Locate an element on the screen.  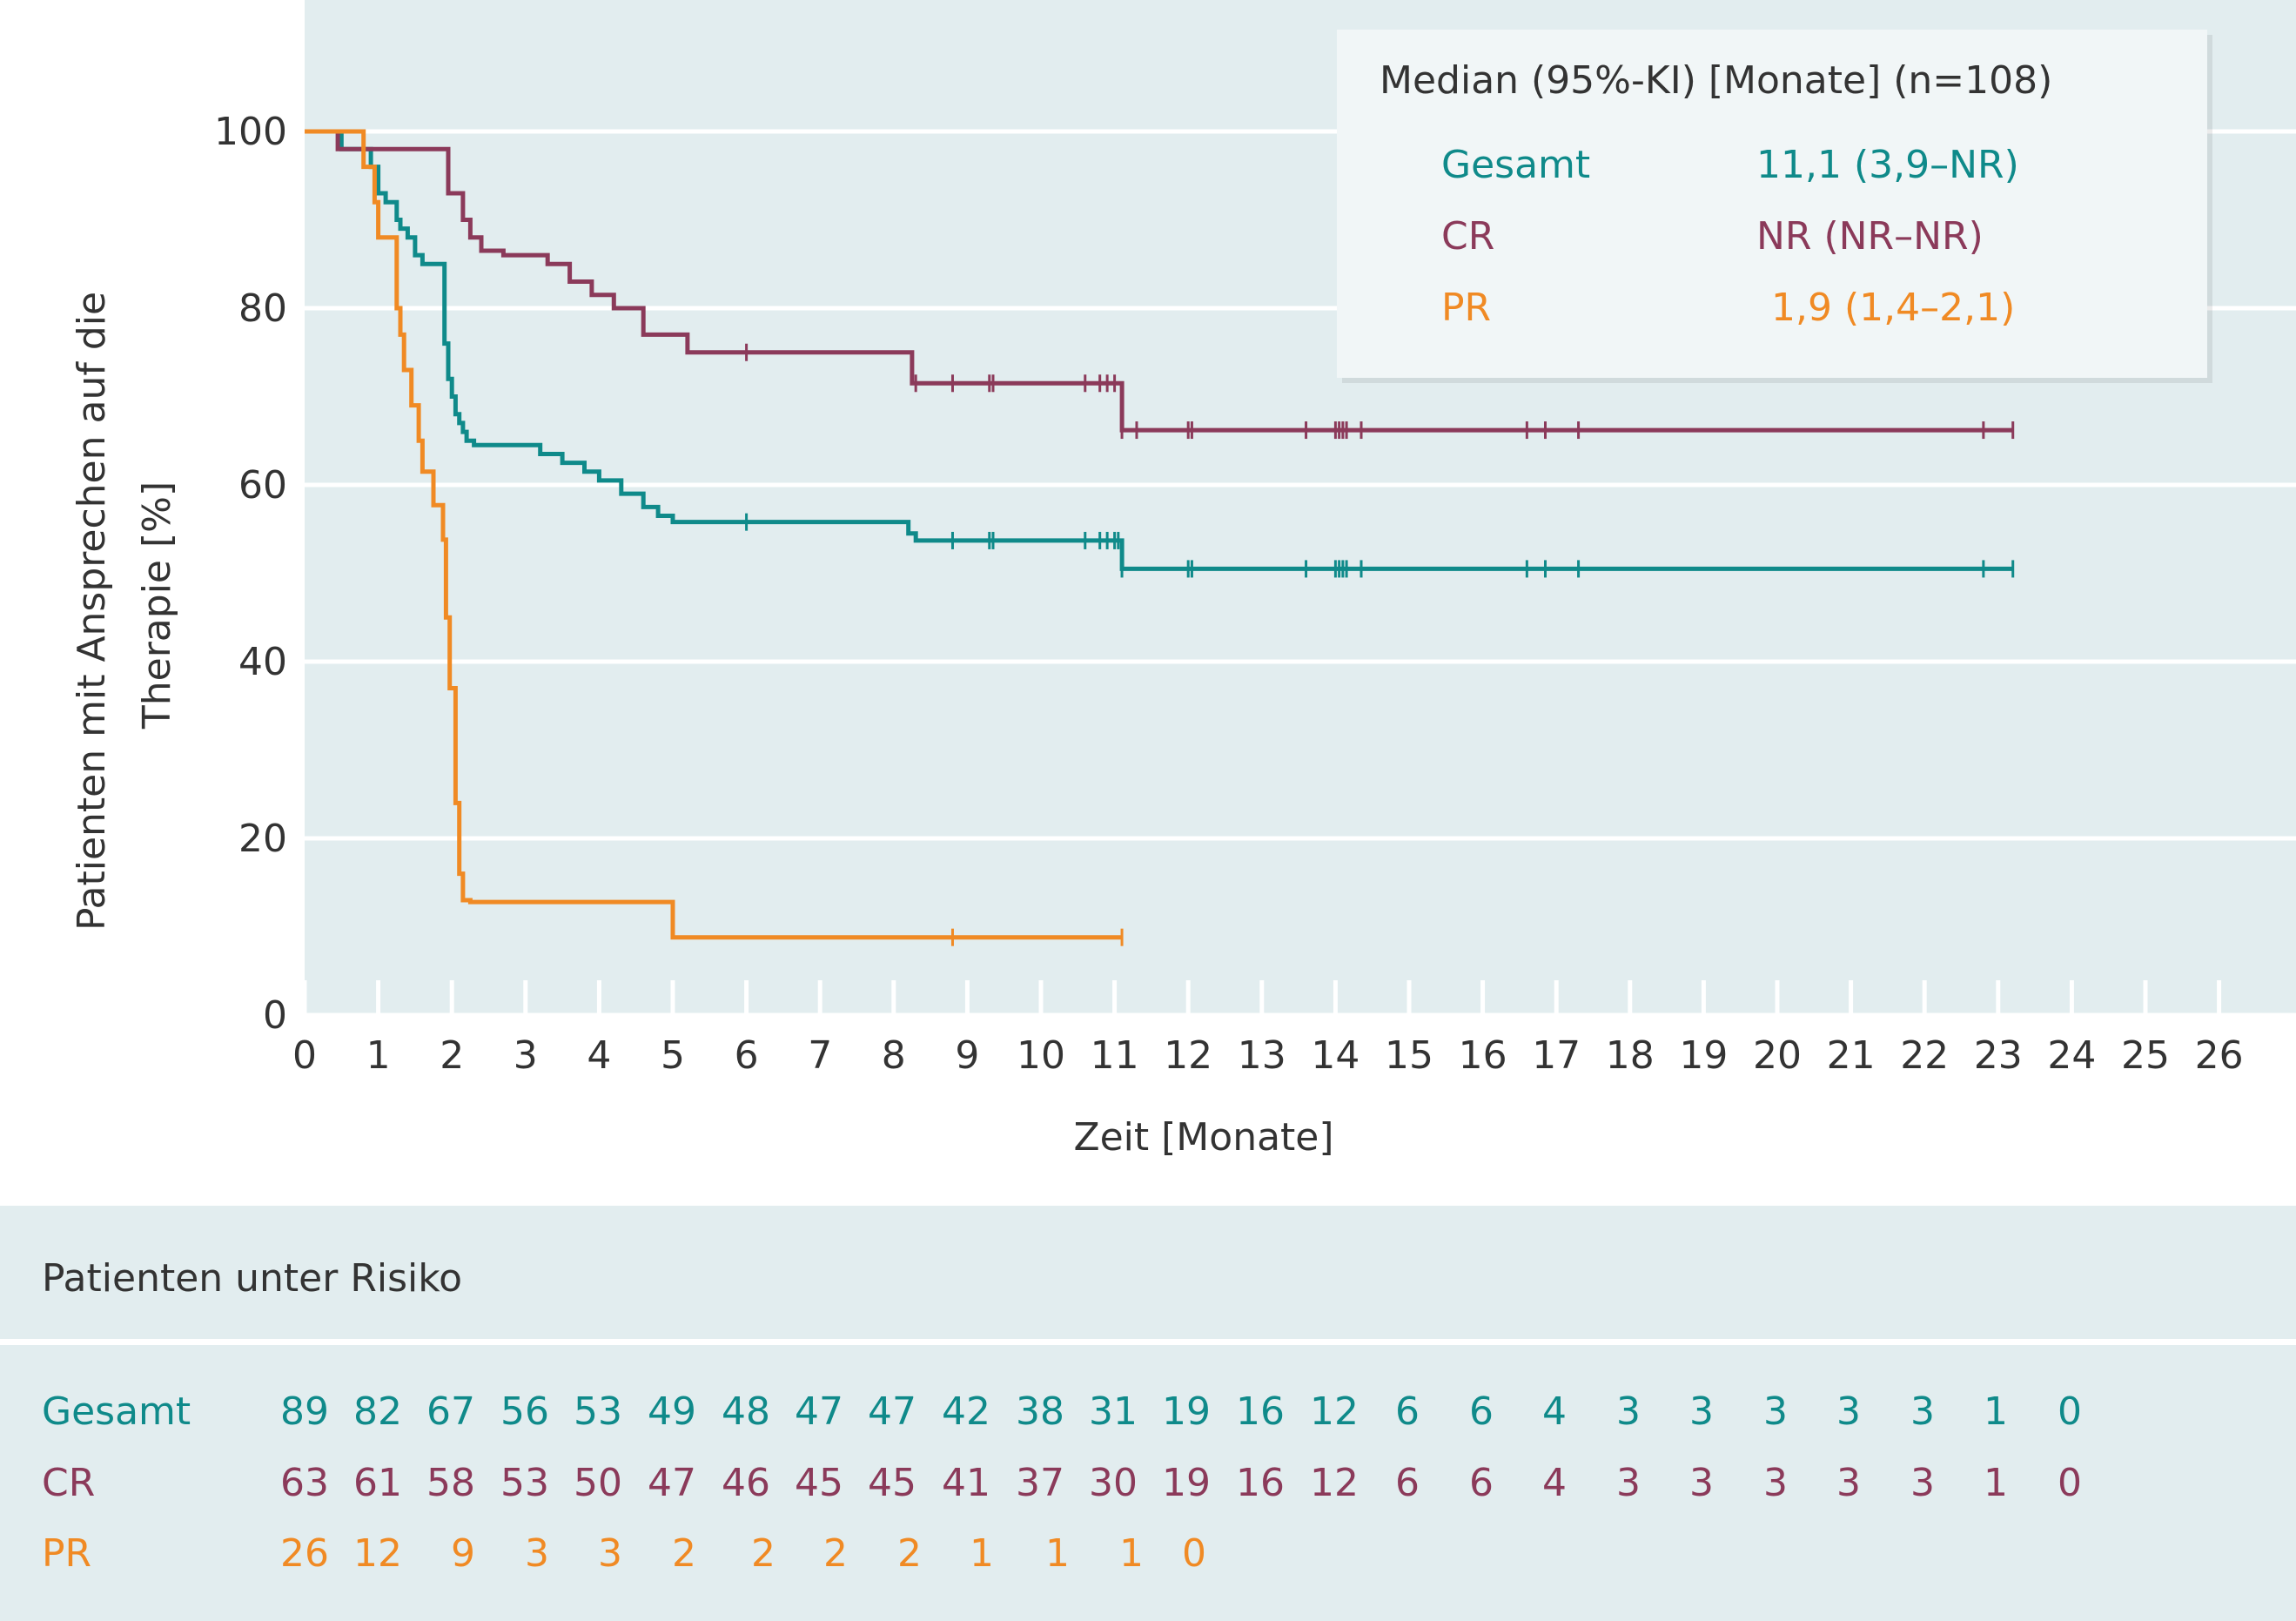
risk-cell: 26 is located at coordinates (304, 1553).